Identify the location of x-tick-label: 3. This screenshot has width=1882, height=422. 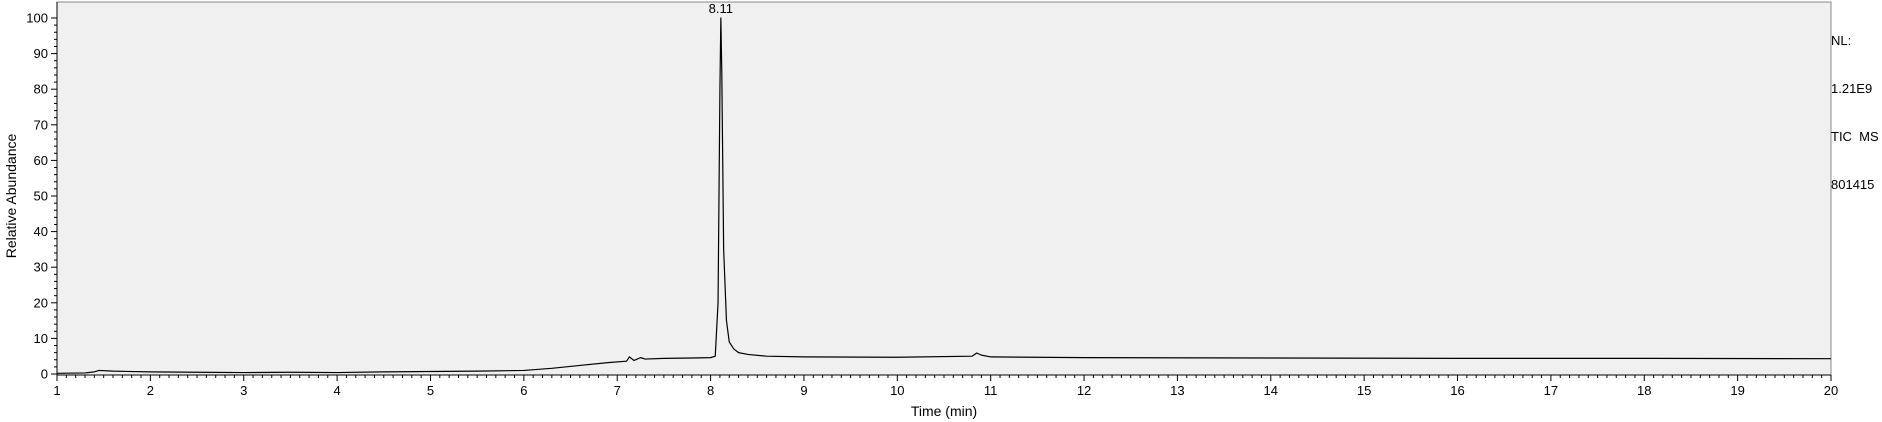
(243, 390).